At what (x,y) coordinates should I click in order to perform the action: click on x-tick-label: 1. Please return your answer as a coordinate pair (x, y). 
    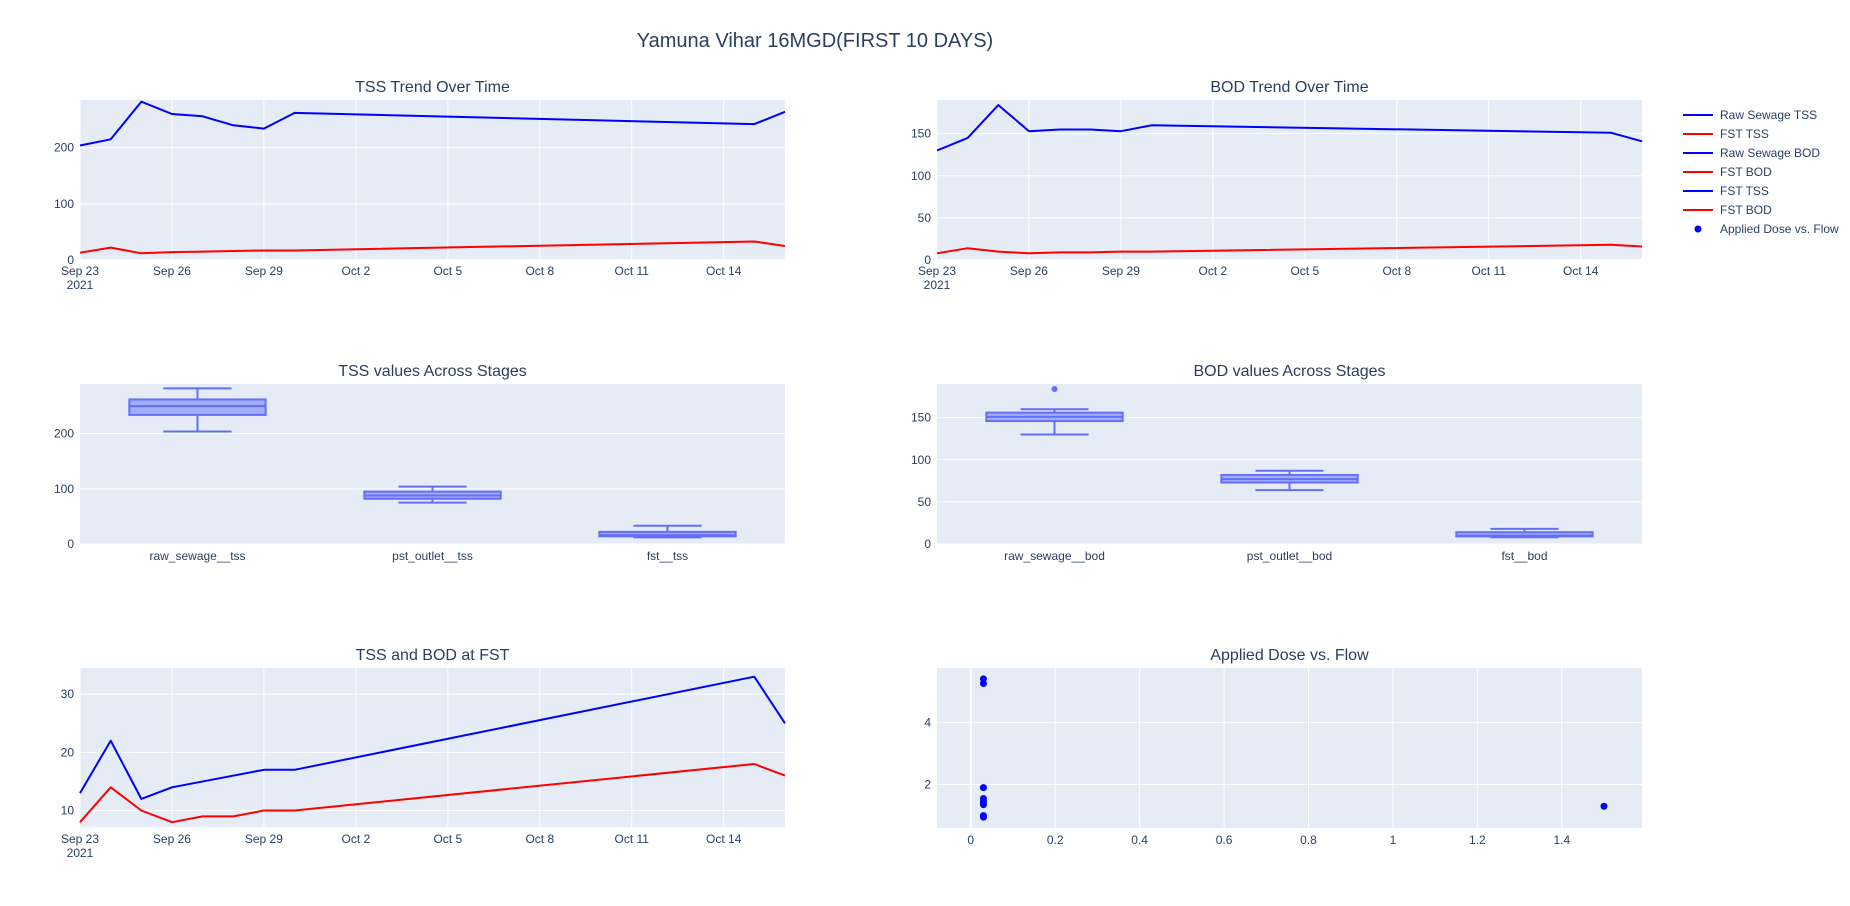
    Looking at the image, I should click on (1393, 840).